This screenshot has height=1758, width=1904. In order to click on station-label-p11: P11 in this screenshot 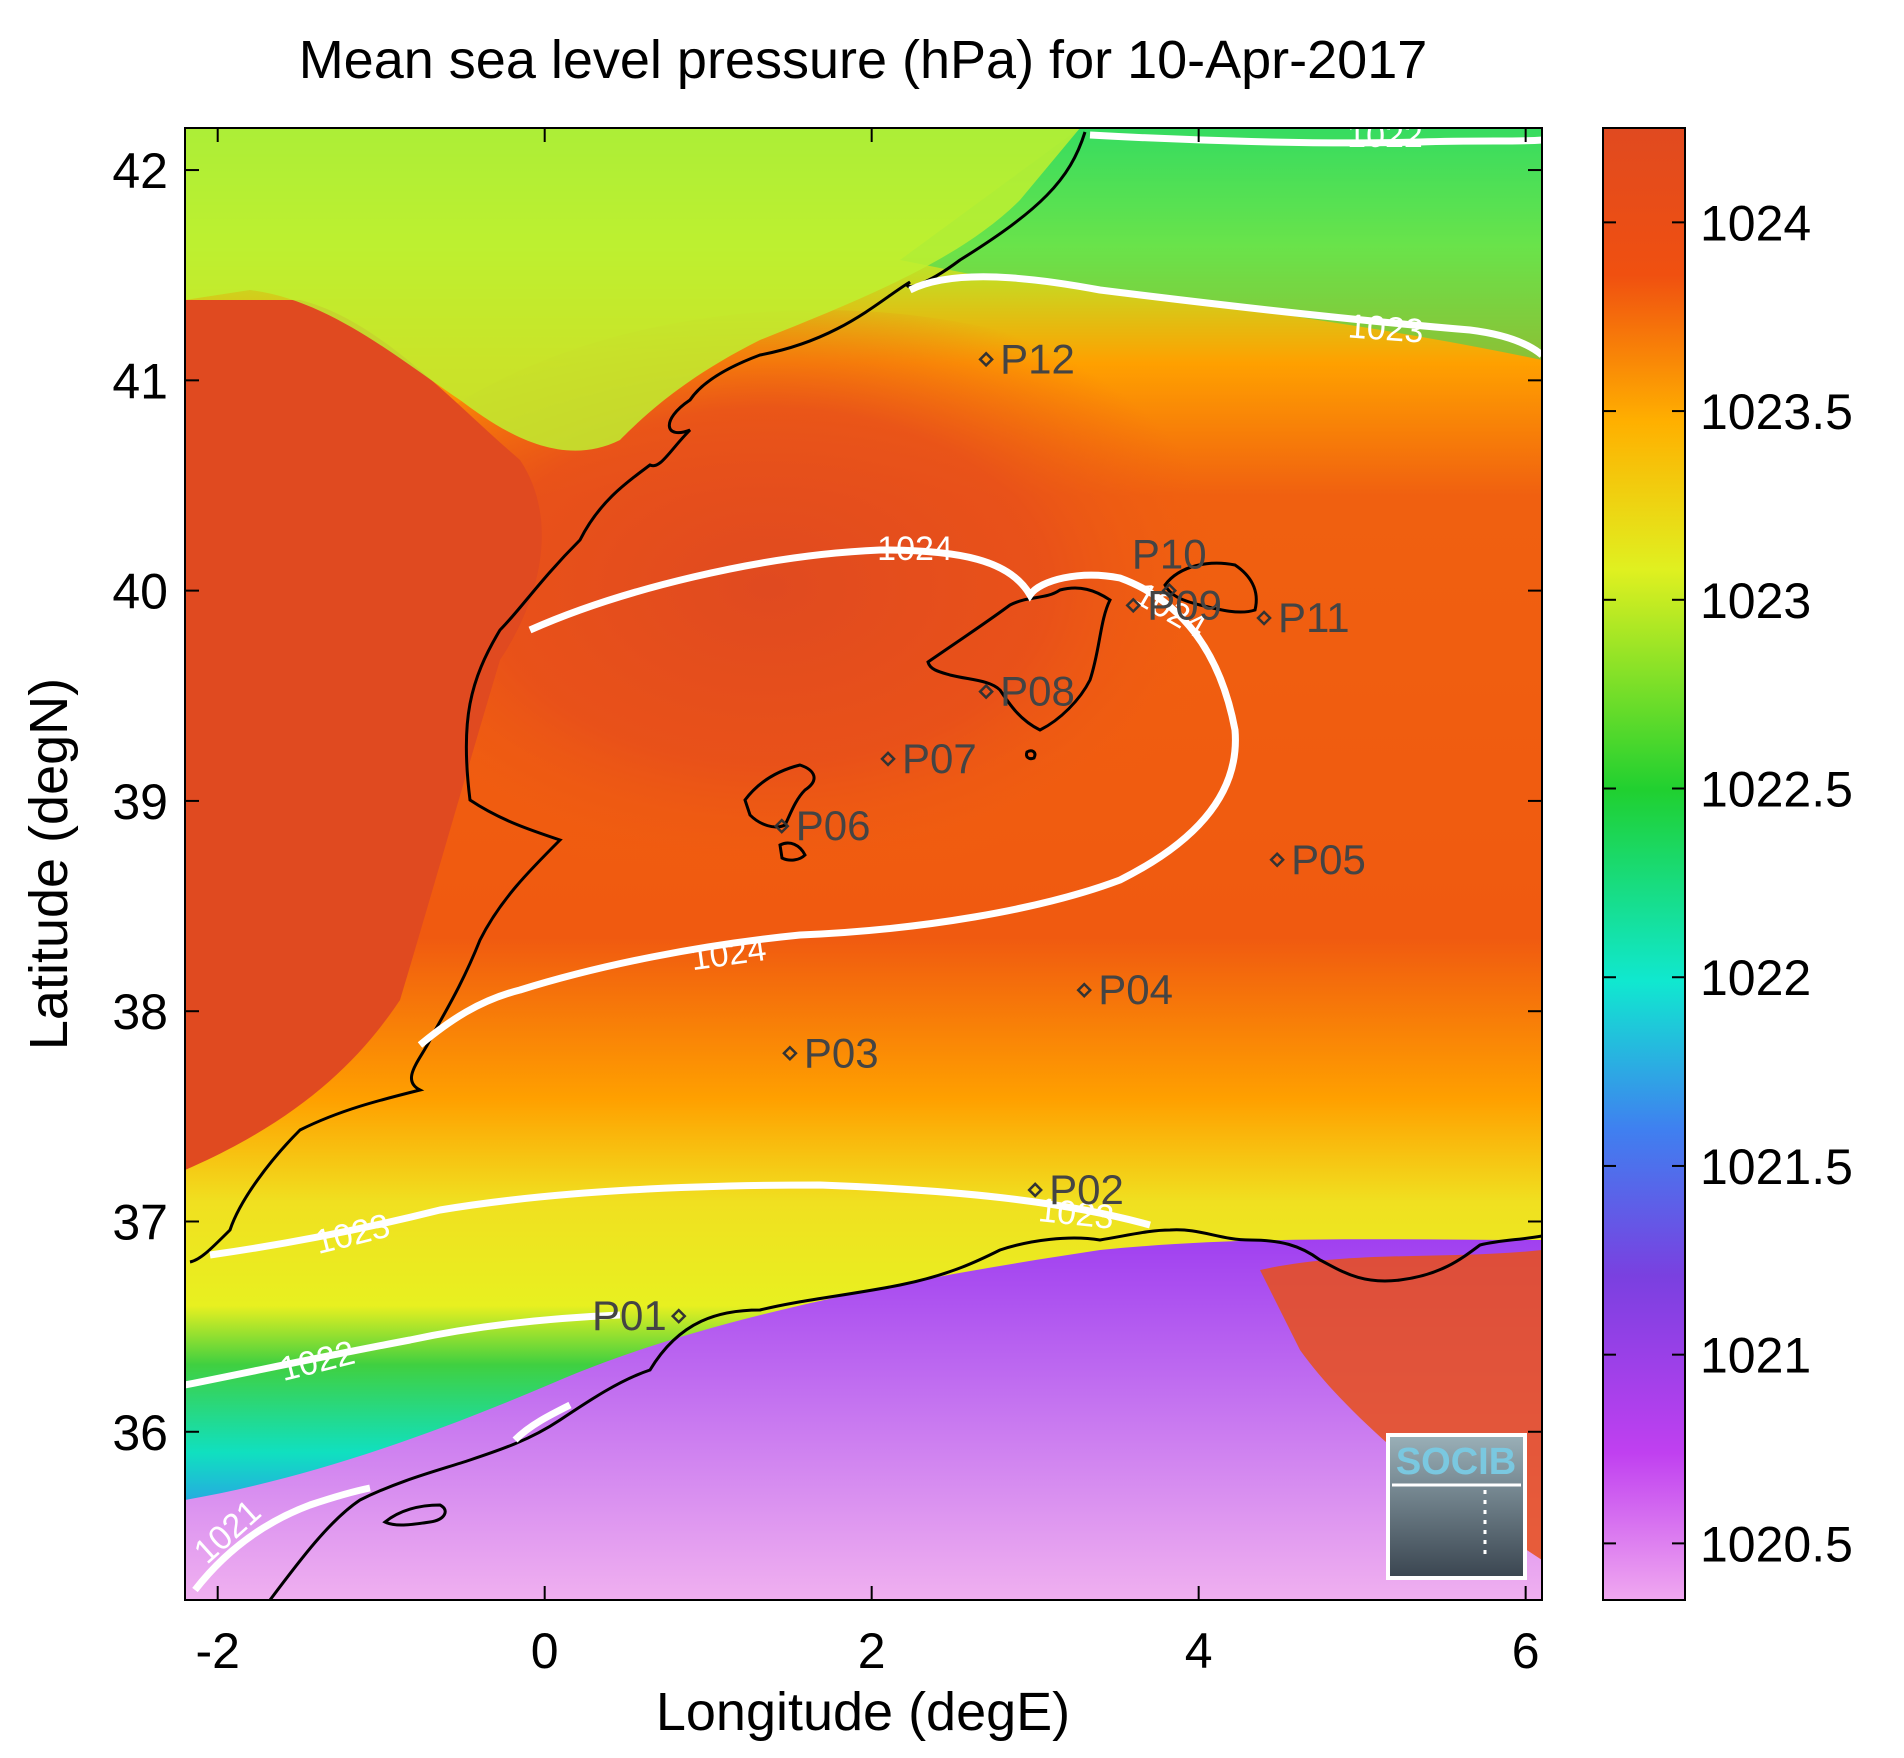, I will do `click(1314, 617)`.